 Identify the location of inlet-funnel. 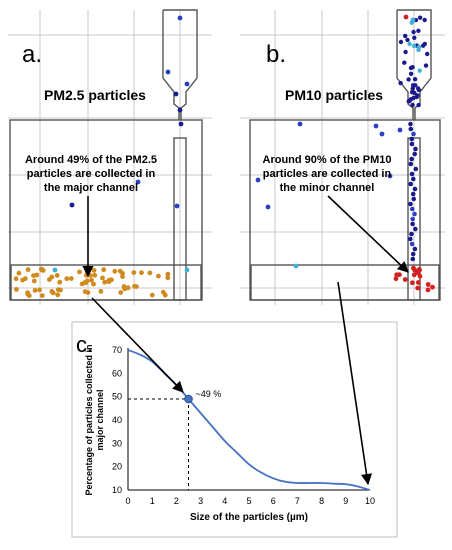
(414, 64).